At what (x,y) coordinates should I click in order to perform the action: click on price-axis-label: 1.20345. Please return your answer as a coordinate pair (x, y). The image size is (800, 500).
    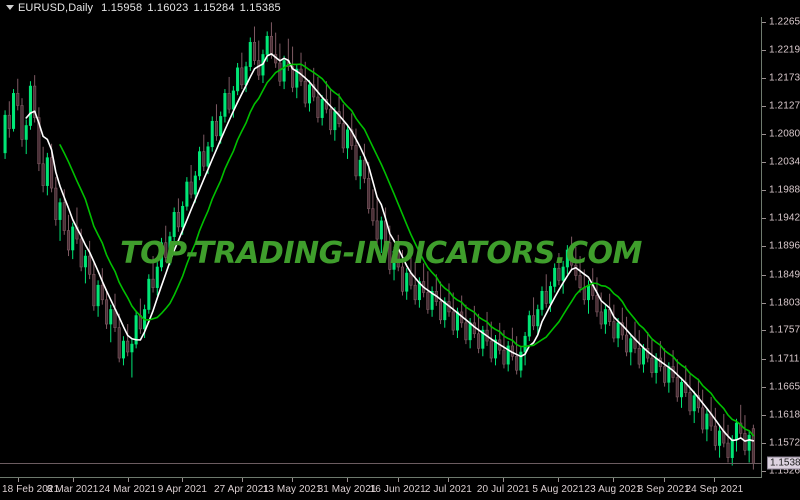
    Looking at the image, I should click on (784, 162).